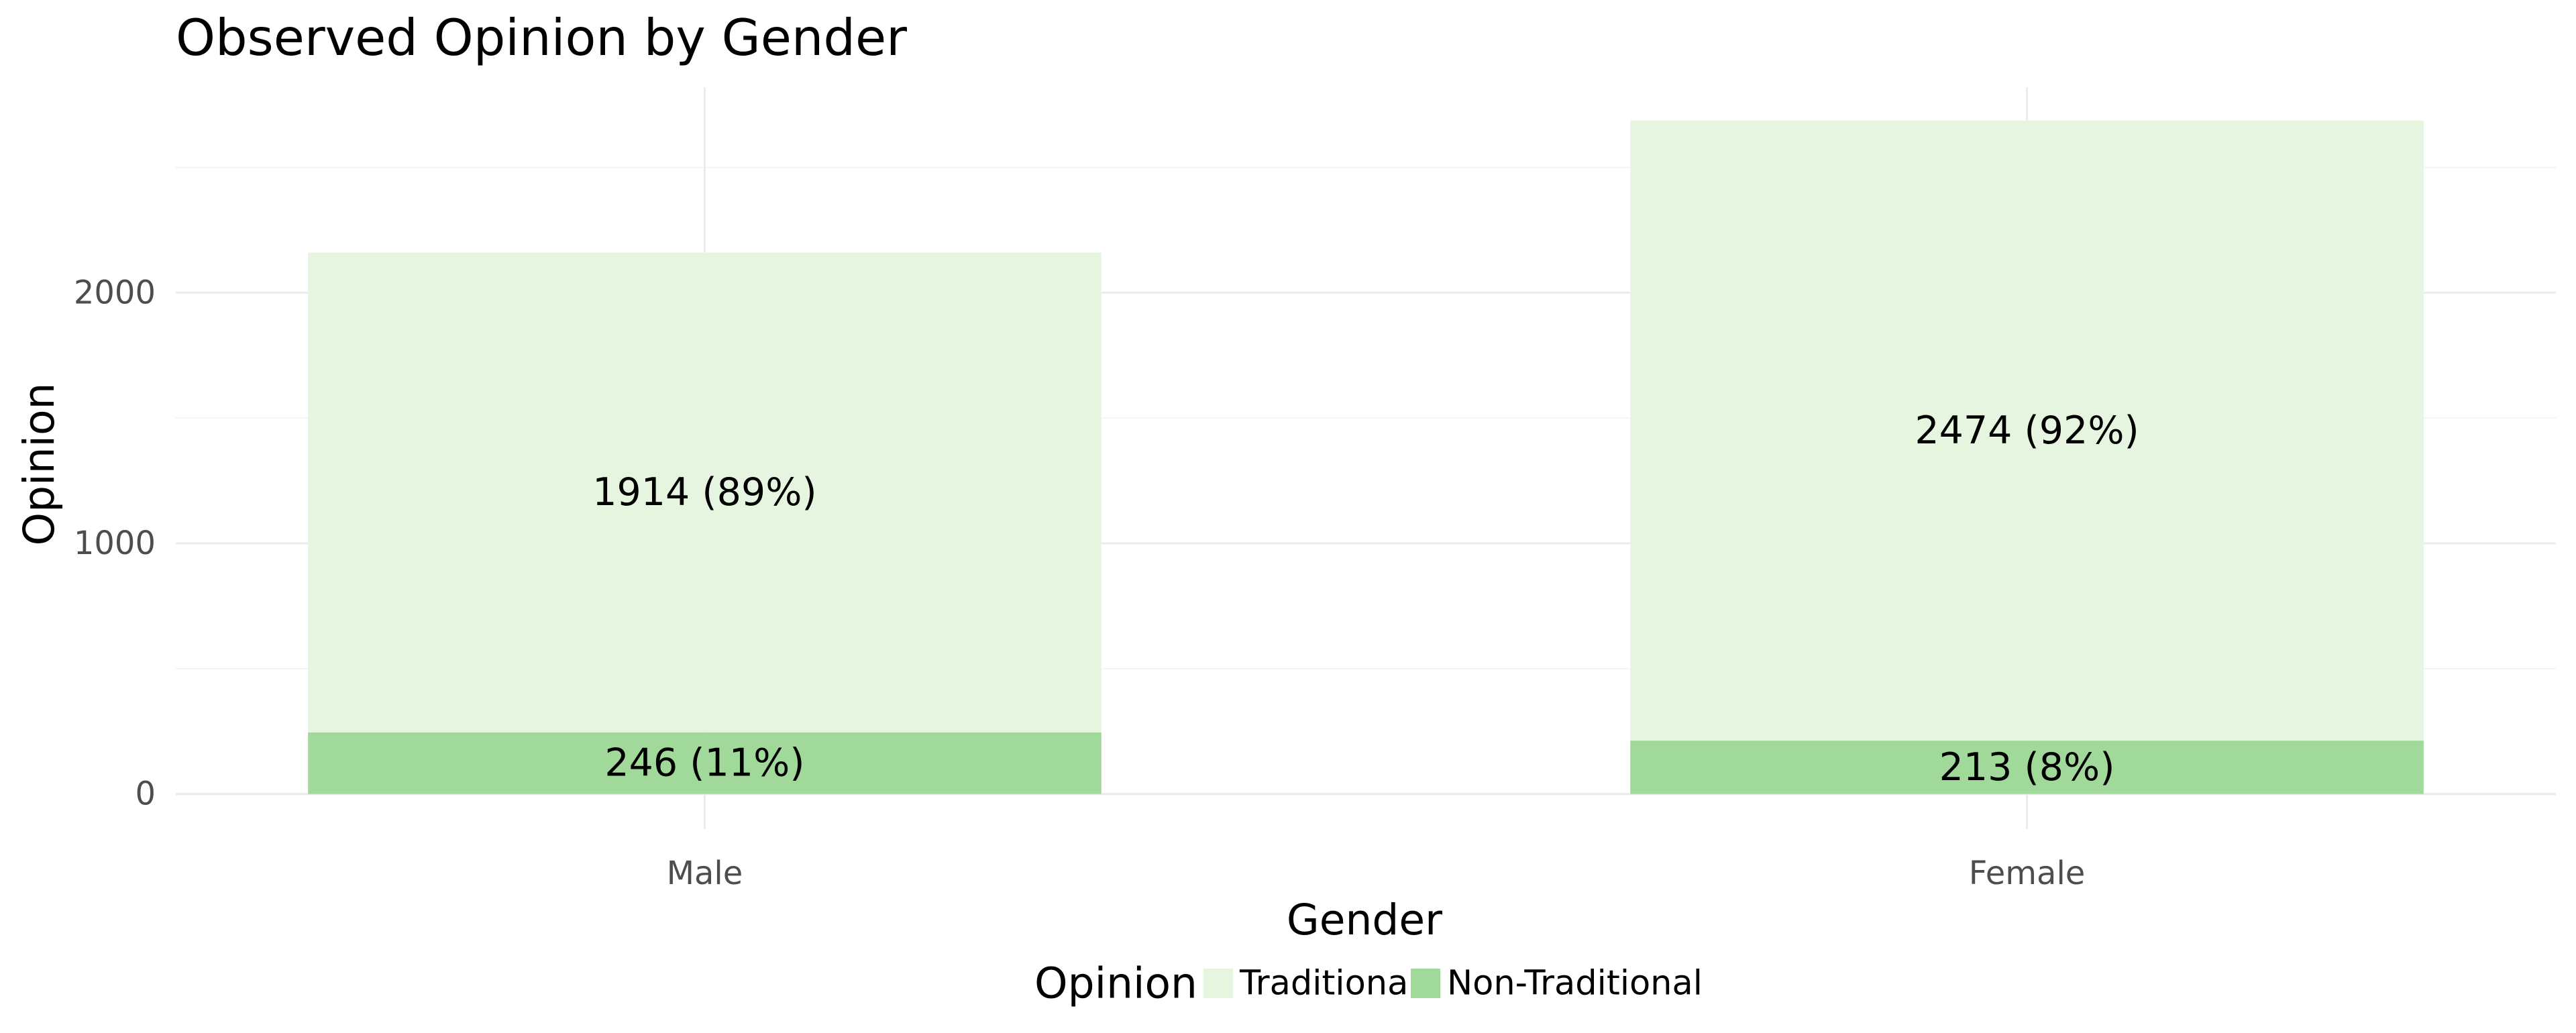 The width and height of the screenshot is (2576, 1033). What do you see at coordinates (705, 874) in the screenshot?
I see `x-tick-label-male: Male` at bounding box center [705, 874].